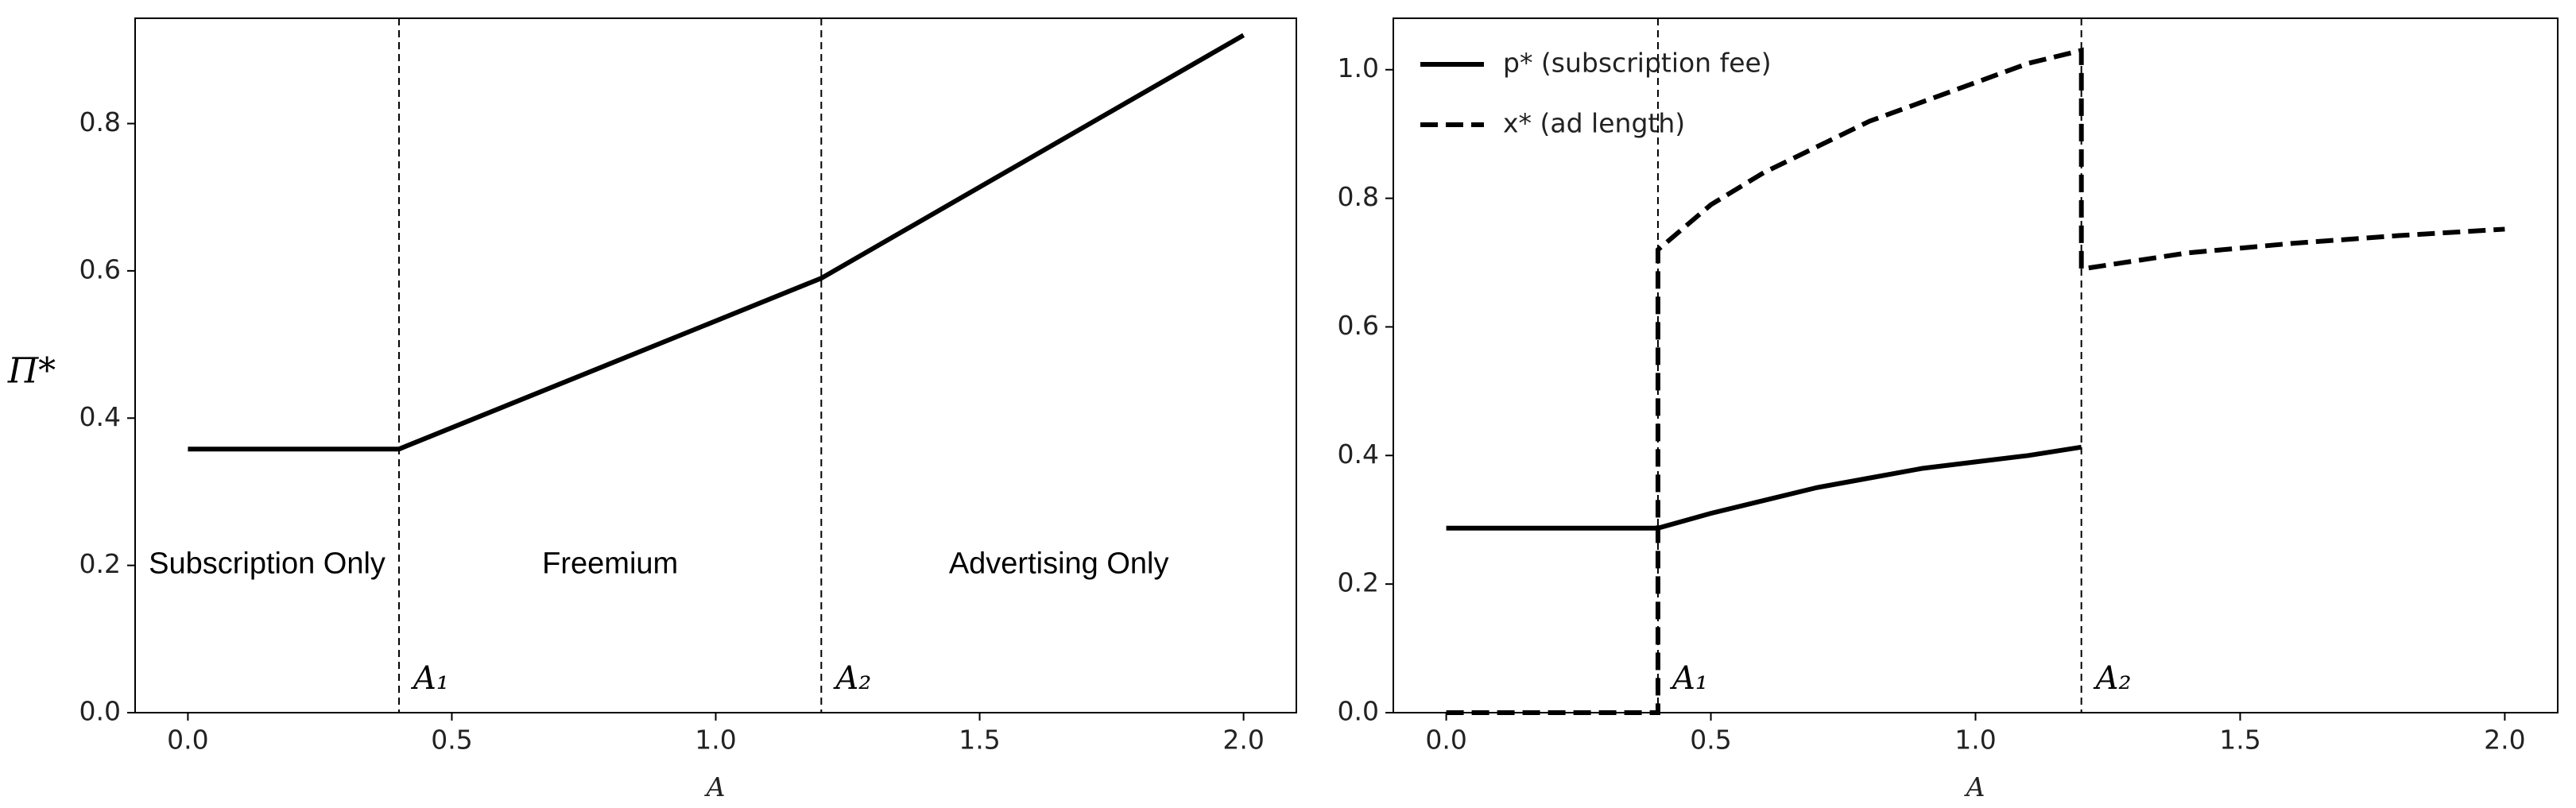 Image resolution: width=2576 pixels, height=808 pixels. What do you see at coordinates (1358, 67) in the screenshot?
I see `y-tick-label: 1.0` at bounding box center [1358, 67].